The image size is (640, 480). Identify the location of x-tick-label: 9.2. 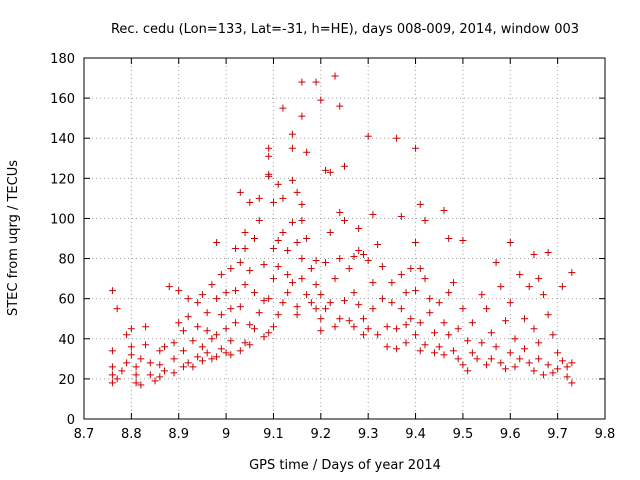
(320, 434).